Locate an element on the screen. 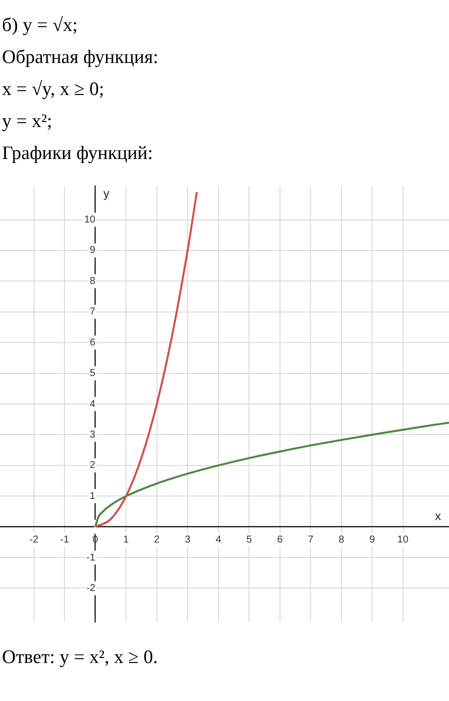 Image resolution: width=449 pixels, height=701 pixels. text: y = x²; is located at coordinates (28, 122).